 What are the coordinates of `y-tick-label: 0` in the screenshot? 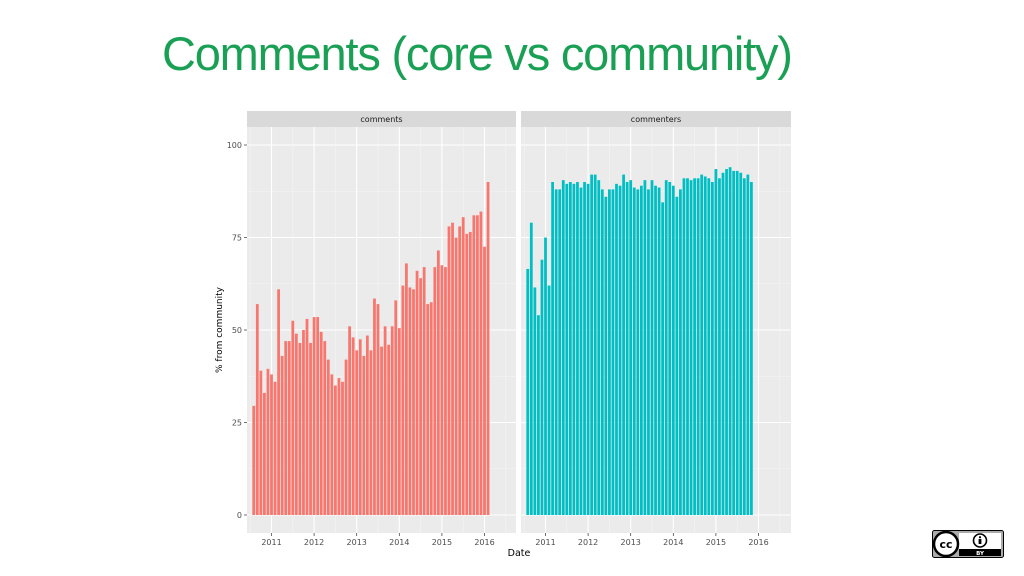 It's located at (239, 515).